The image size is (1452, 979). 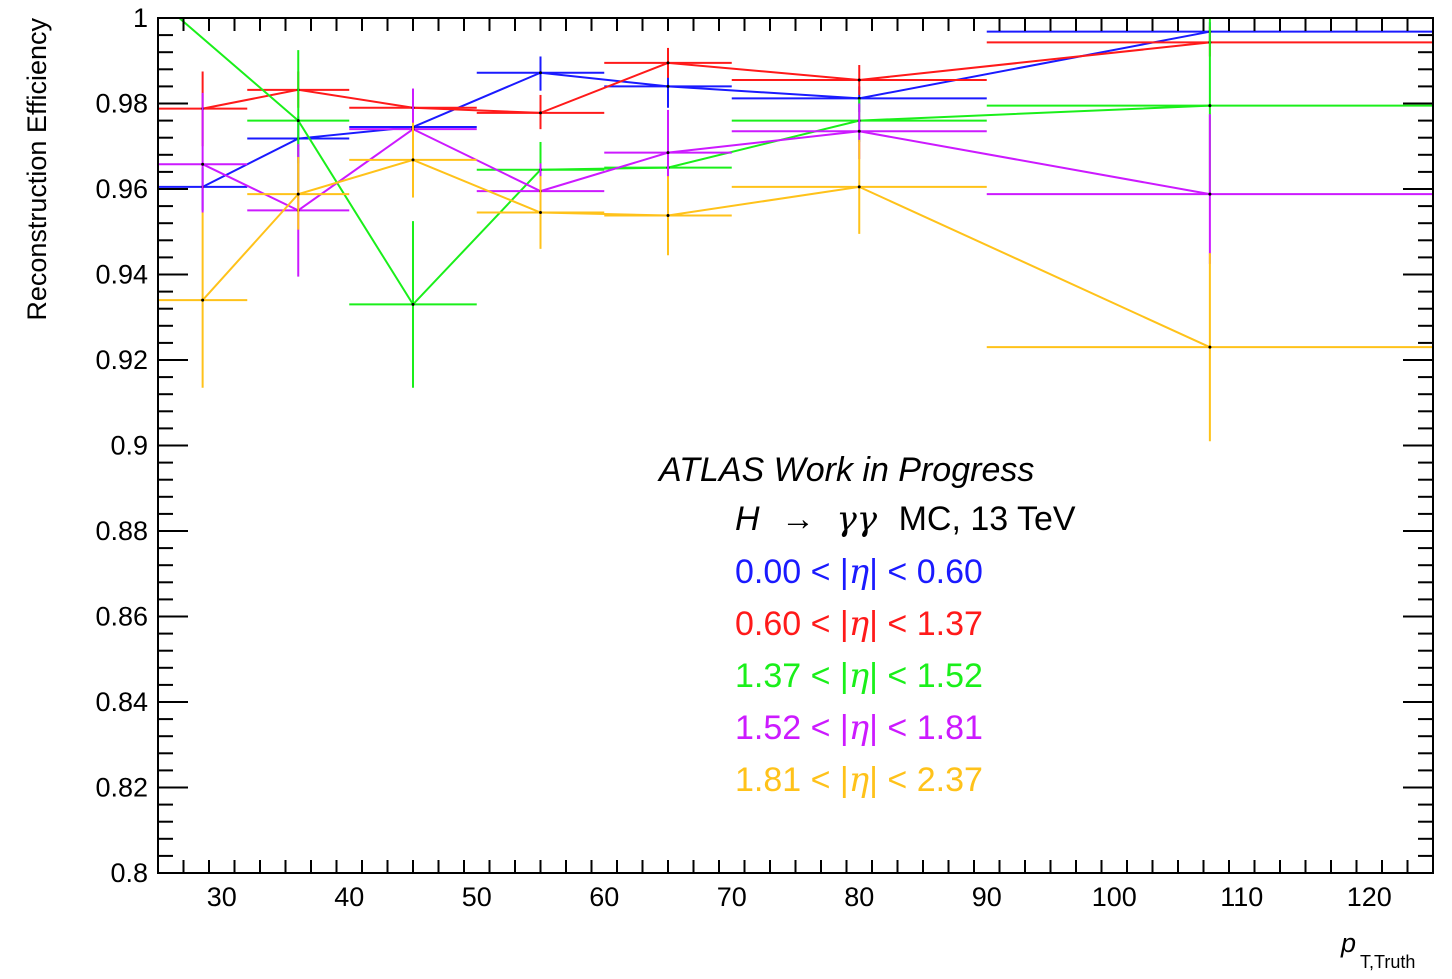 I want to click on legend-entry-pre: 0.60 < |, so click(x=792, y=624).